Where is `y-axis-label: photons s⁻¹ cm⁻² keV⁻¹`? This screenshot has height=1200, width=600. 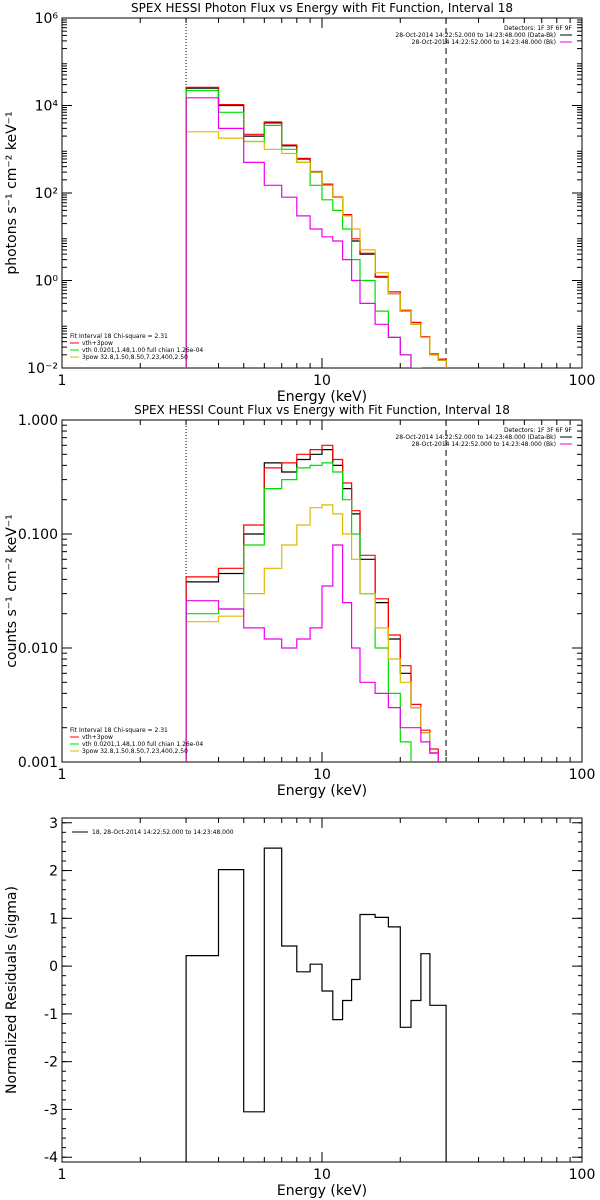 y-axis-label: photons s⁻¹ cm⁻² keV⁻¹ is located at coordinates (12, 192).